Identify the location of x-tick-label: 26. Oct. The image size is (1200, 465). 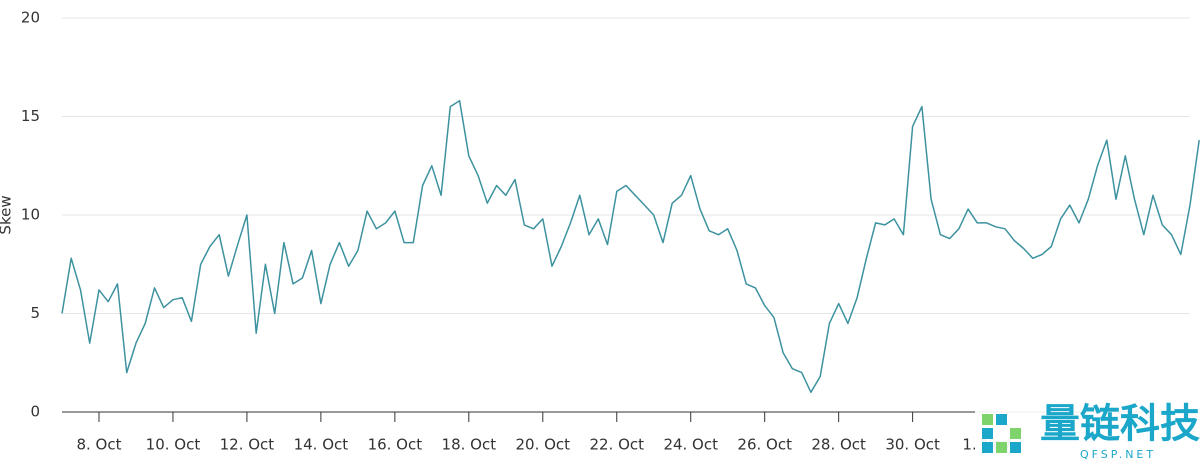
(764, 445).